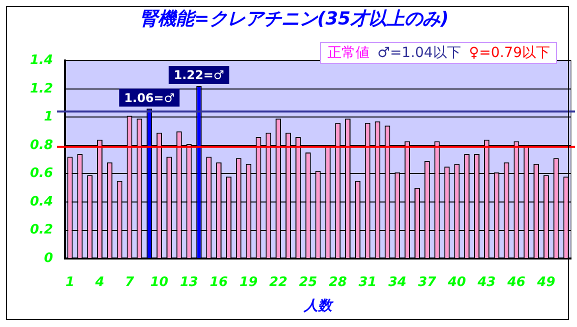 This screenshot has width=577, height=327. Describe the element at coordinates (42, 202) in the screenshot. I see `y-tick-label: 0.4` at that location.